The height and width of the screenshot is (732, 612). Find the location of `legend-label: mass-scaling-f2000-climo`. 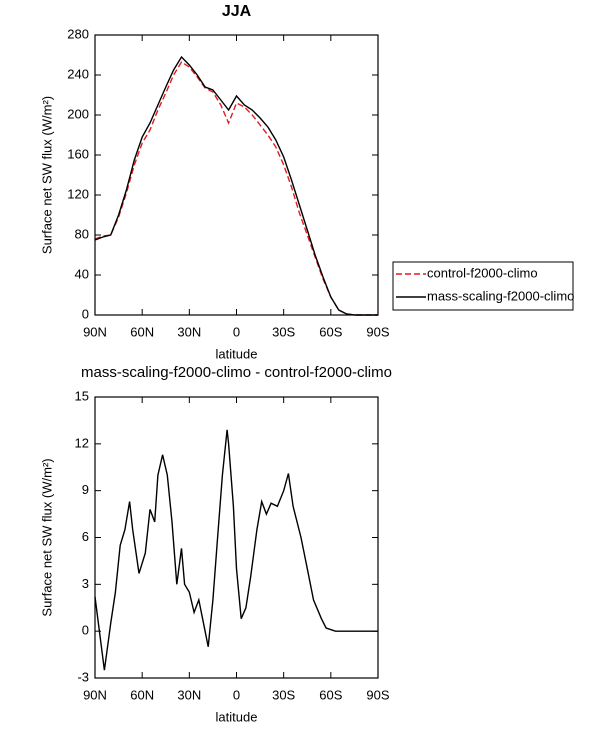

legend-label: mass-scaling-f2000-climo is located at coordinates (500, 295).